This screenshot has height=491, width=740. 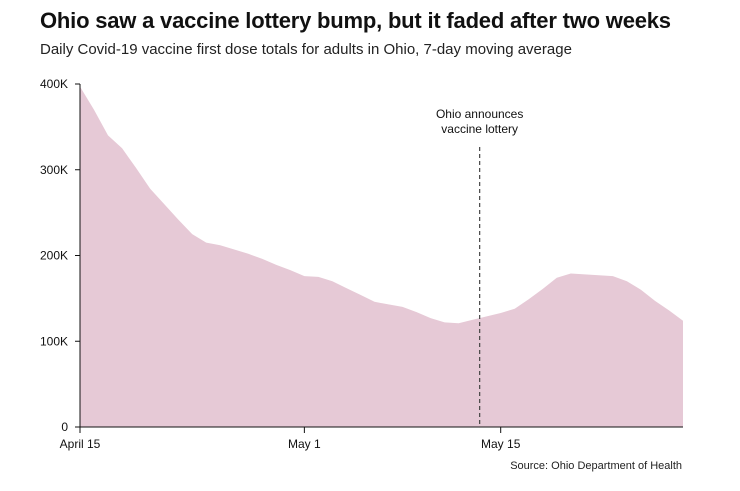 I want to click on y-tick-label: 200K, so click(x=54, y=256).